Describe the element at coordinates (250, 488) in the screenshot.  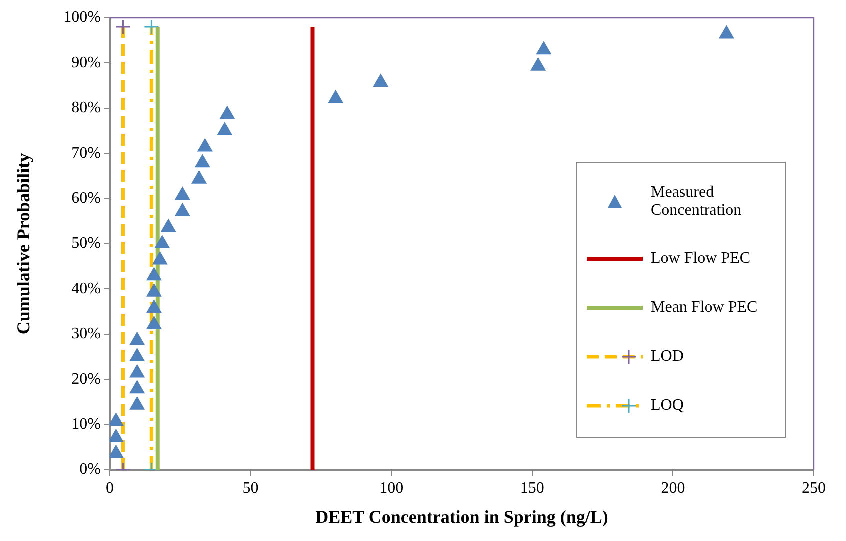
I see `x-tick-label: 50` at that location.